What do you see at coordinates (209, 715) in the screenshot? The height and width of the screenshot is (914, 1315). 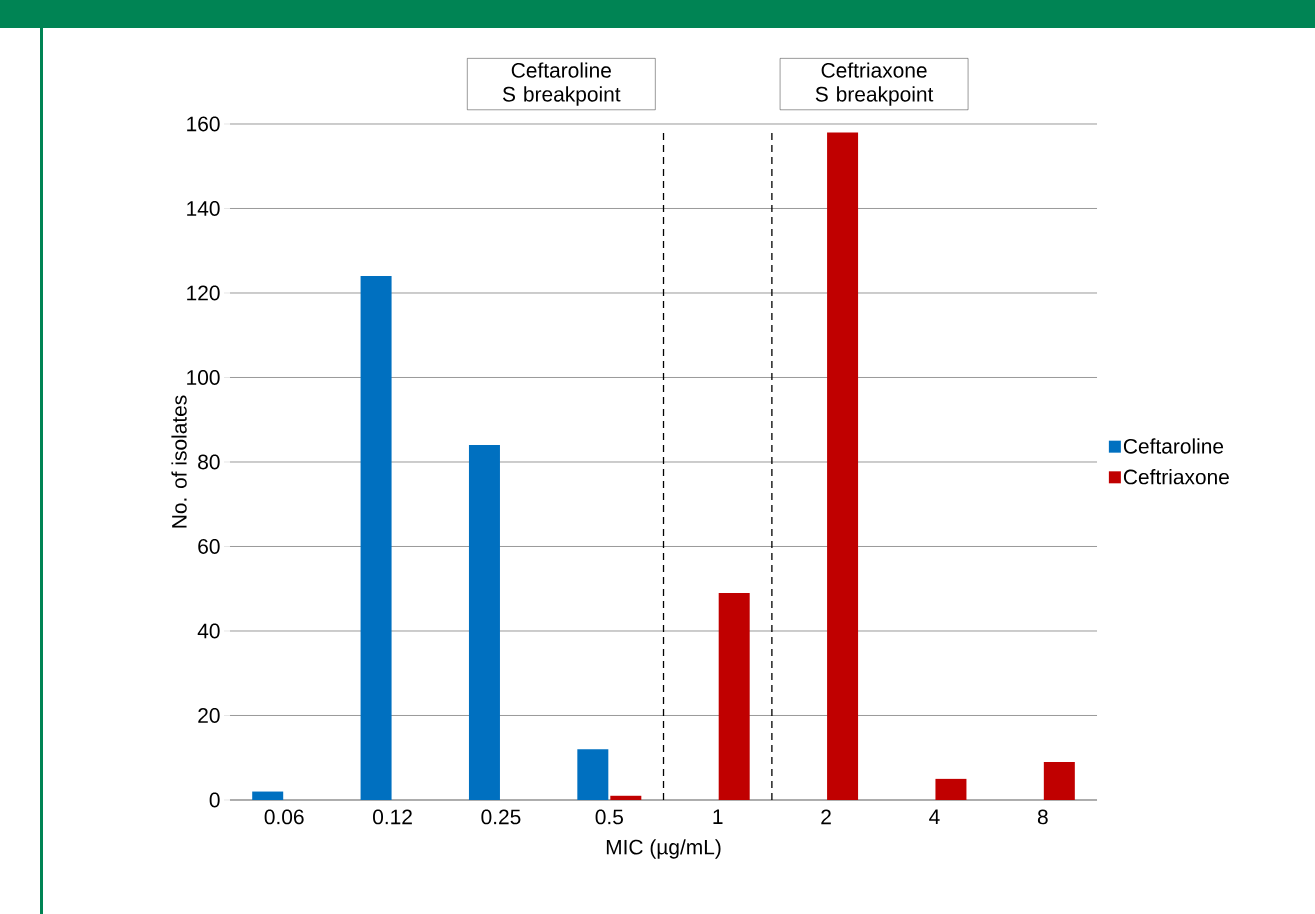 I see `y-tick-label: 20` at bounding box center [209, 715].